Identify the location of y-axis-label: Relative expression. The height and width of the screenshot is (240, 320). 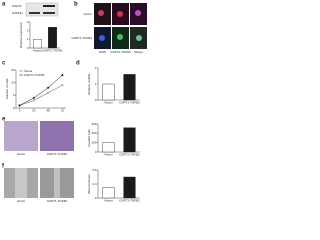
(21, 35).